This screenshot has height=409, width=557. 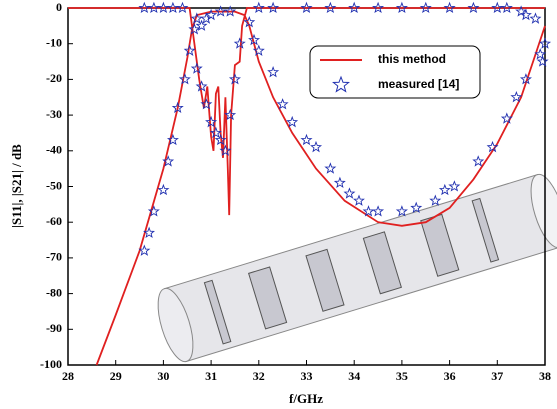 I want to click on legend-label: measured [14], so click(x=418, y=84).